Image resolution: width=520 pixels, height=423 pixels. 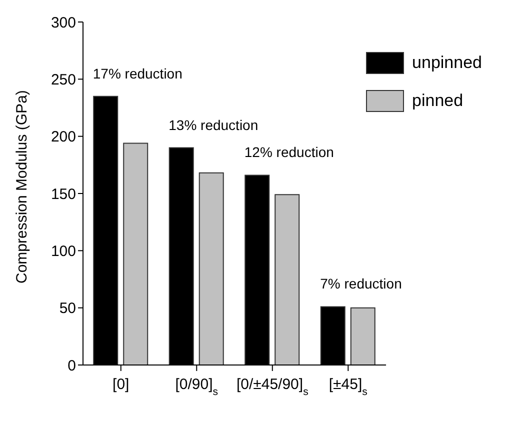 I want to click on legend-label: pinned, so click(x=438, y=101).